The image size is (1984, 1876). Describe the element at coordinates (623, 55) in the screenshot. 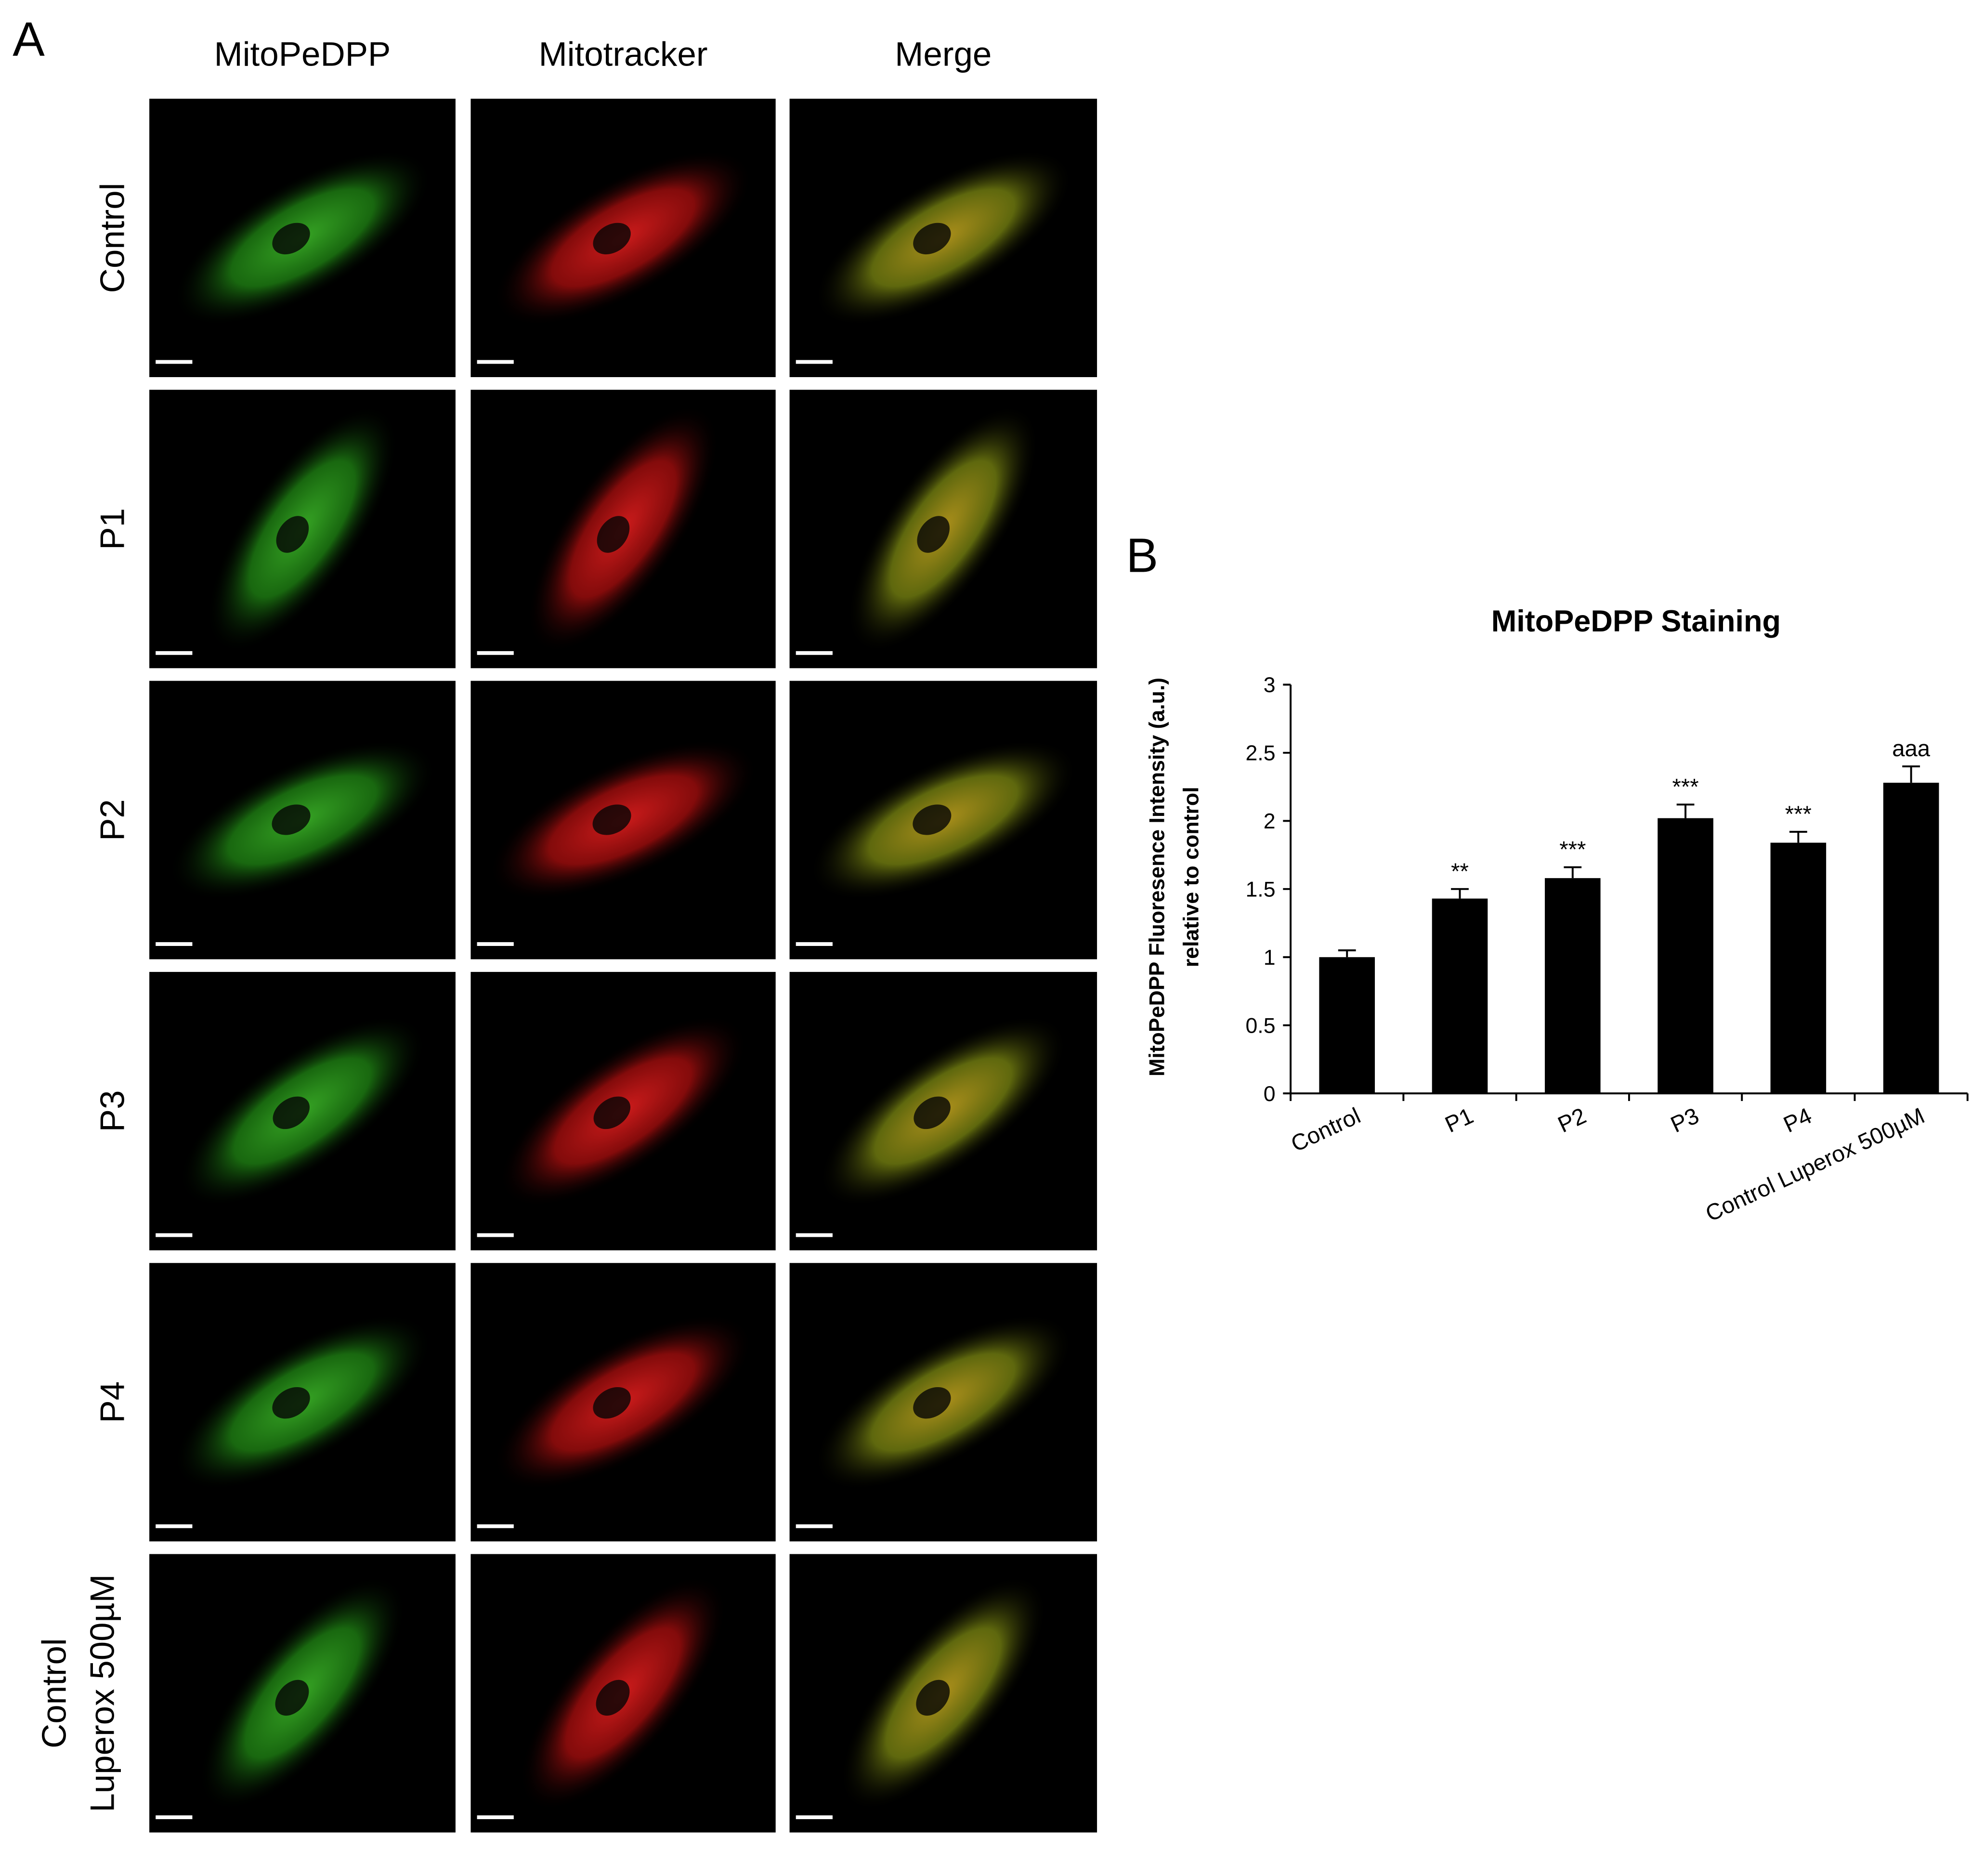

I see `column-header: Mitotracker` at that location.